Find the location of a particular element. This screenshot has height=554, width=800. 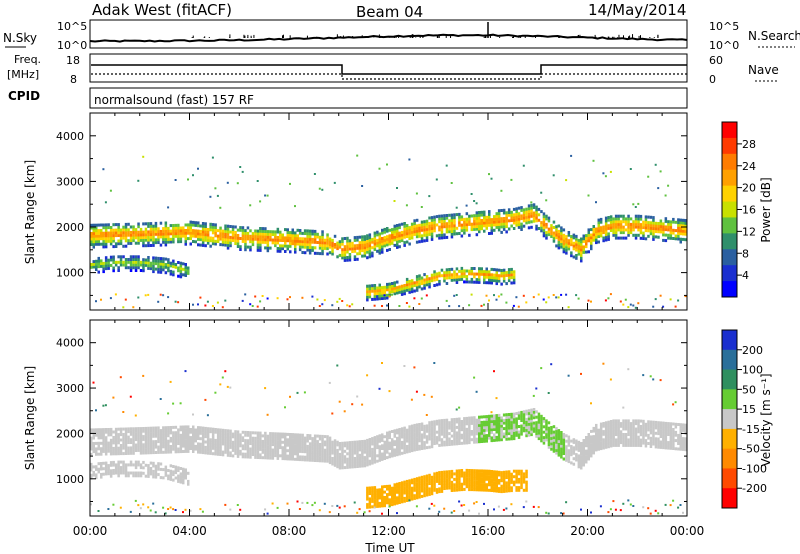

nsky-line is located at coordinates (388, 38).